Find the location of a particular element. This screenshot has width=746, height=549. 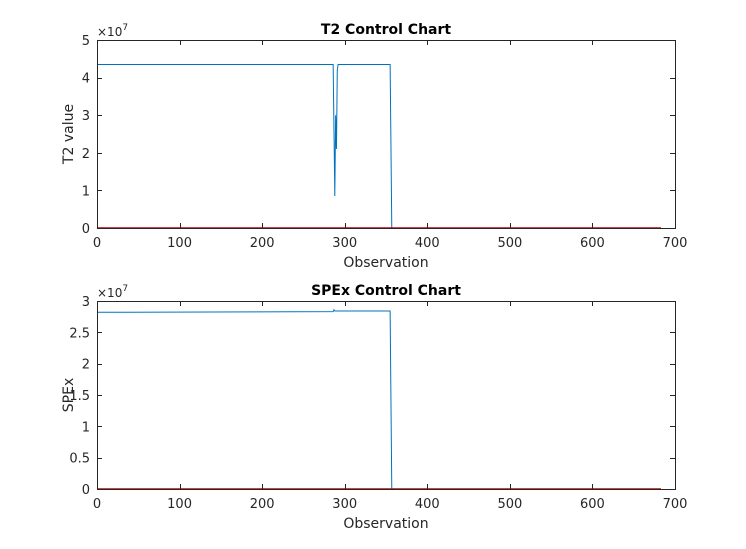

y-tick-label: 1.5 is located at coordinates (79, 396).